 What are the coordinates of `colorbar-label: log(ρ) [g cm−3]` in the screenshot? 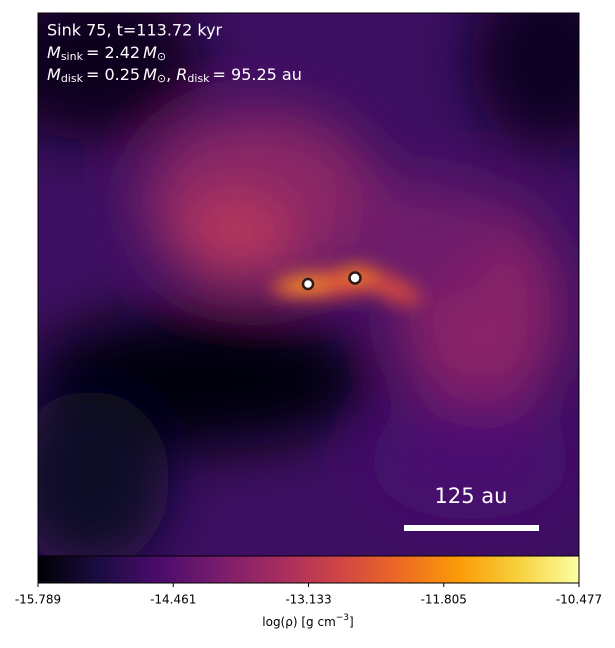 It's located at (307, 621).